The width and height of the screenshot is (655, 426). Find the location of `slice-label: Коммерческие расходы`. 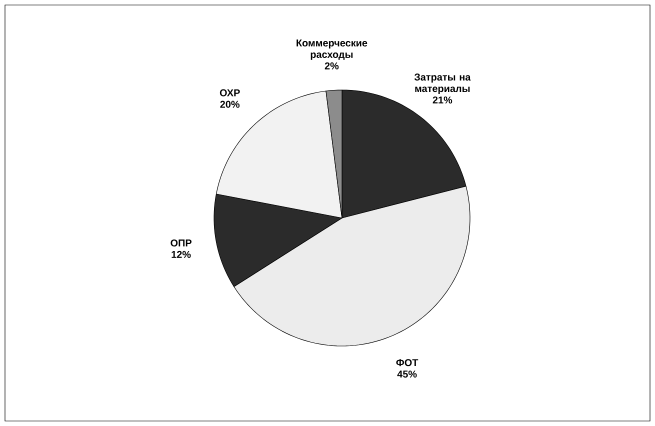

slice-label: Коммерческие расходы is located at coordinates (332, 50).